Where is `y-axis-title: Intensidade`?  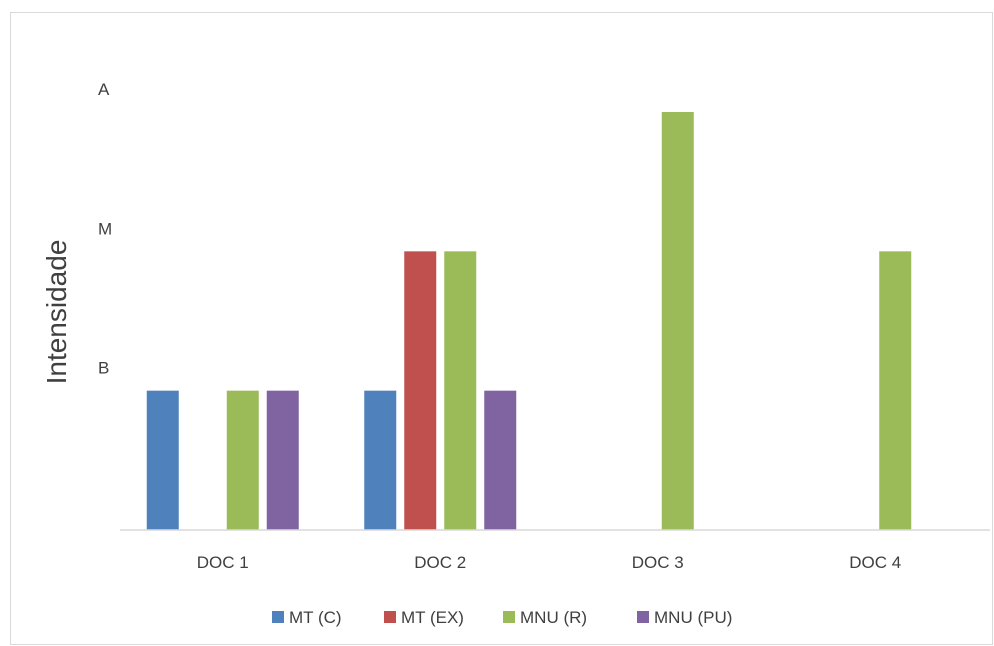 y-axis-title: Intensidade is located at coordinates (56, 312).